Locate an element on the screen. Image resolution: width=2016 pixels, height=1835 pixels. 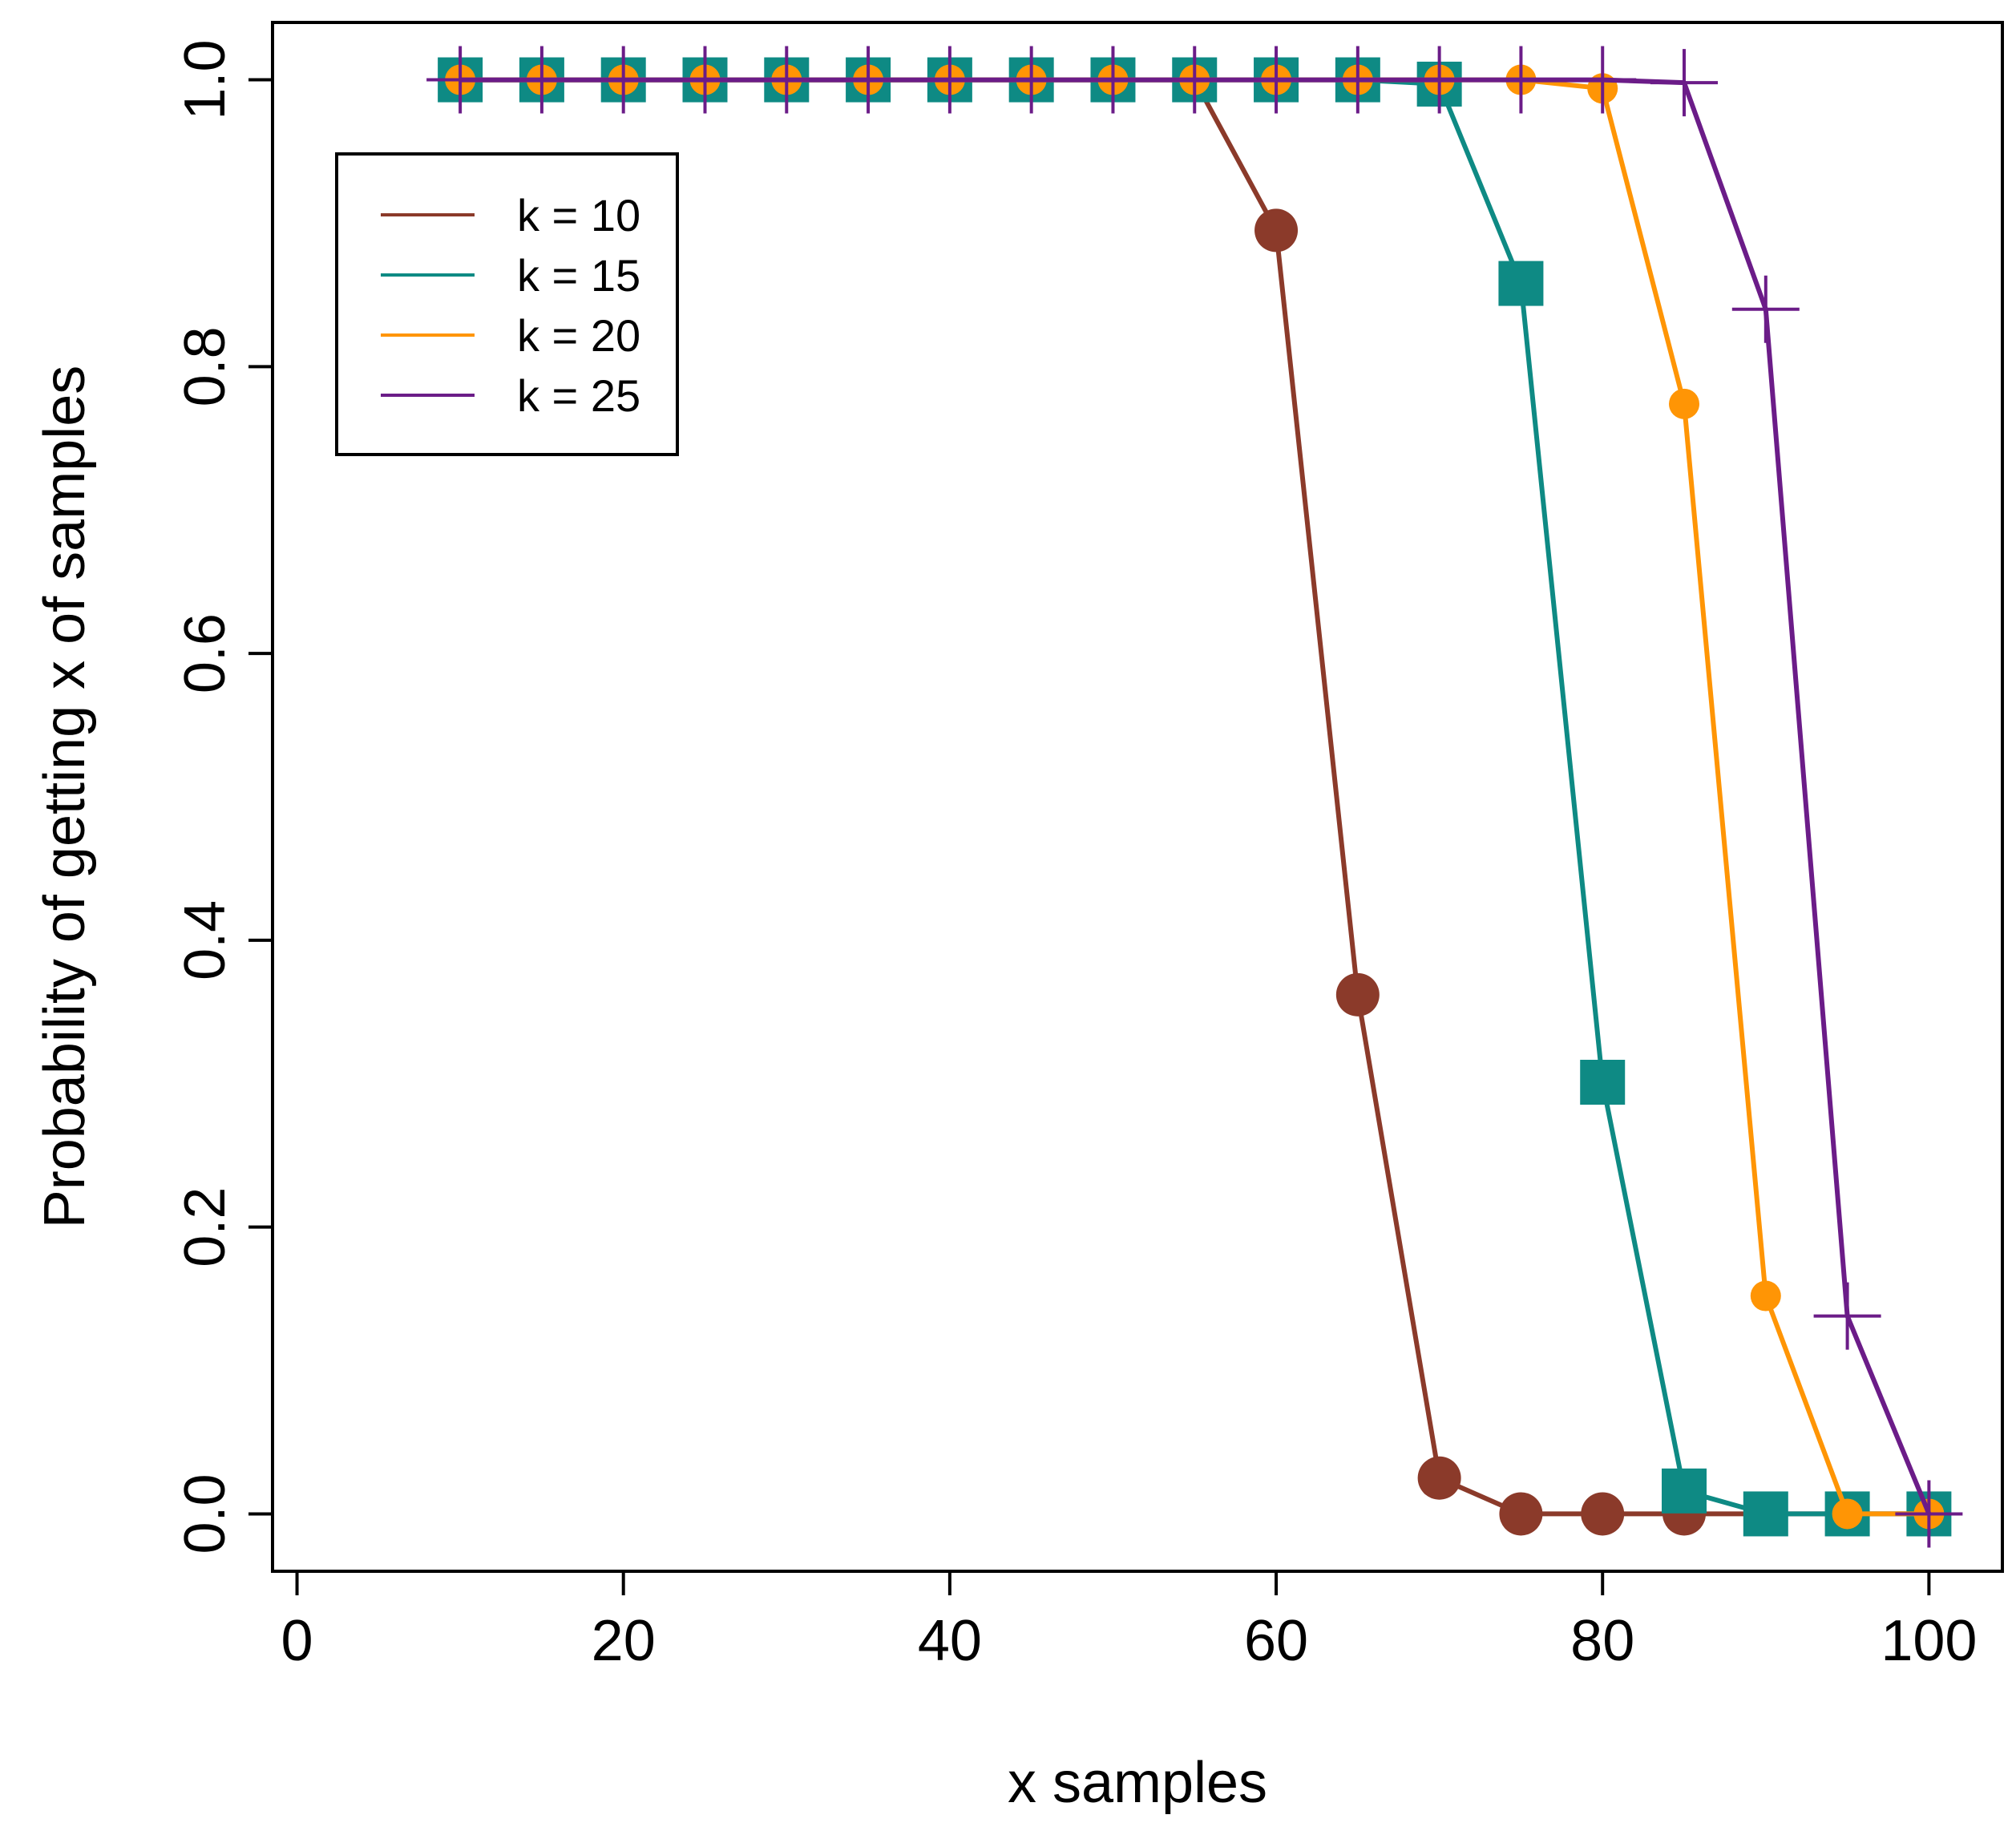
x-axis-label: x samples is located at coordinates (1137, 1783).